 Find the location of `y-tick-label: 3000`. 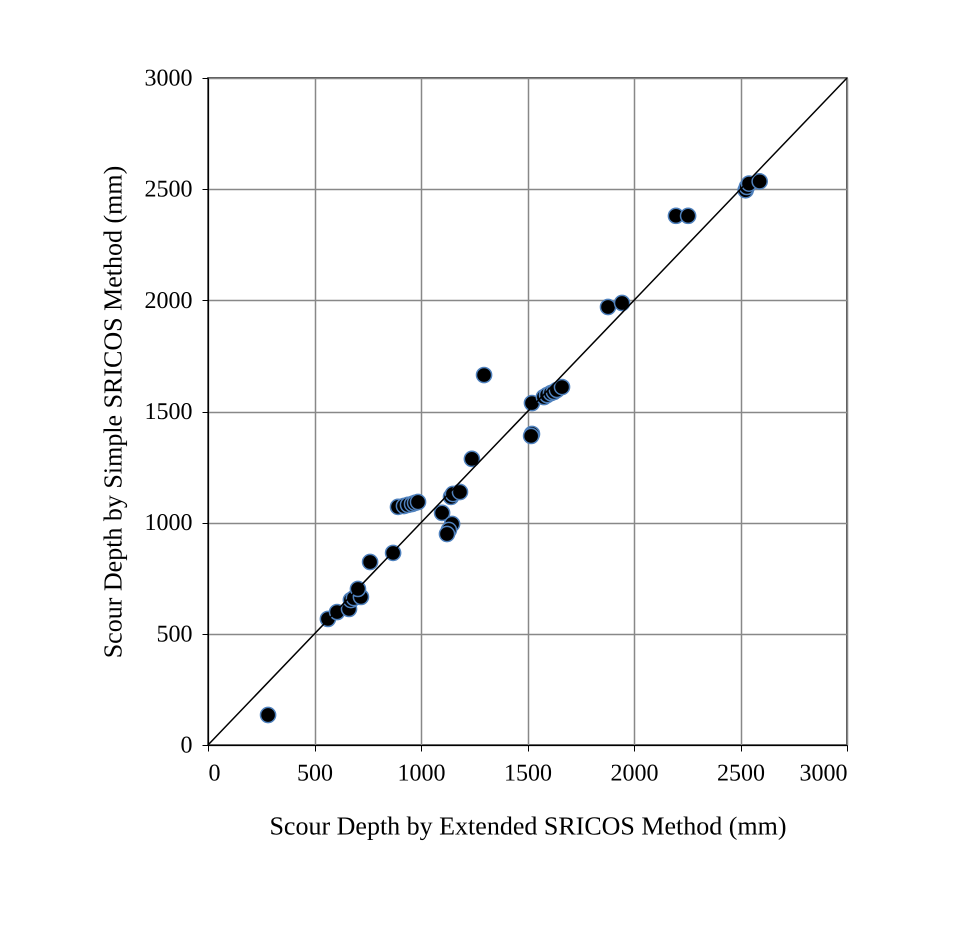

y-tick-label: 3000 is located at coordinates (168, 79).